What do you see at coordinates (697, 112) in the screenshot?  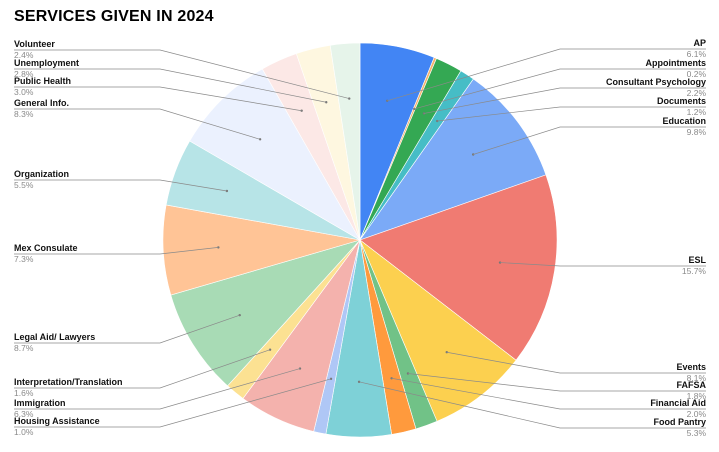 I see `slice-percent-3: 1.2%` at bounding box center [697, 112].